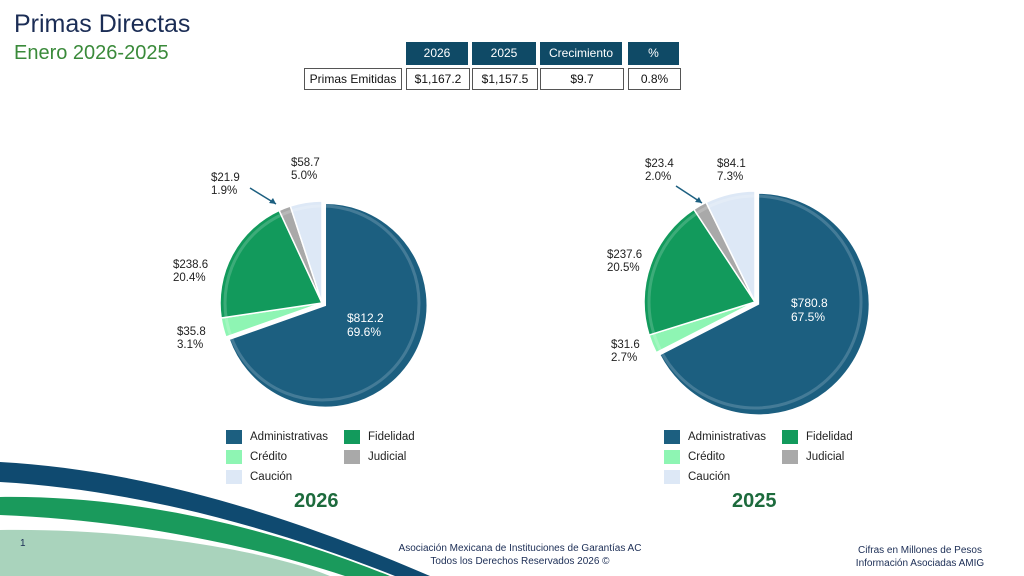 The width and height of the screenshot is (1024, 576). What do you see at coordinates (365, 318) in the screenshot?
I see `value: $812.2` at bounding box center [365, 318].